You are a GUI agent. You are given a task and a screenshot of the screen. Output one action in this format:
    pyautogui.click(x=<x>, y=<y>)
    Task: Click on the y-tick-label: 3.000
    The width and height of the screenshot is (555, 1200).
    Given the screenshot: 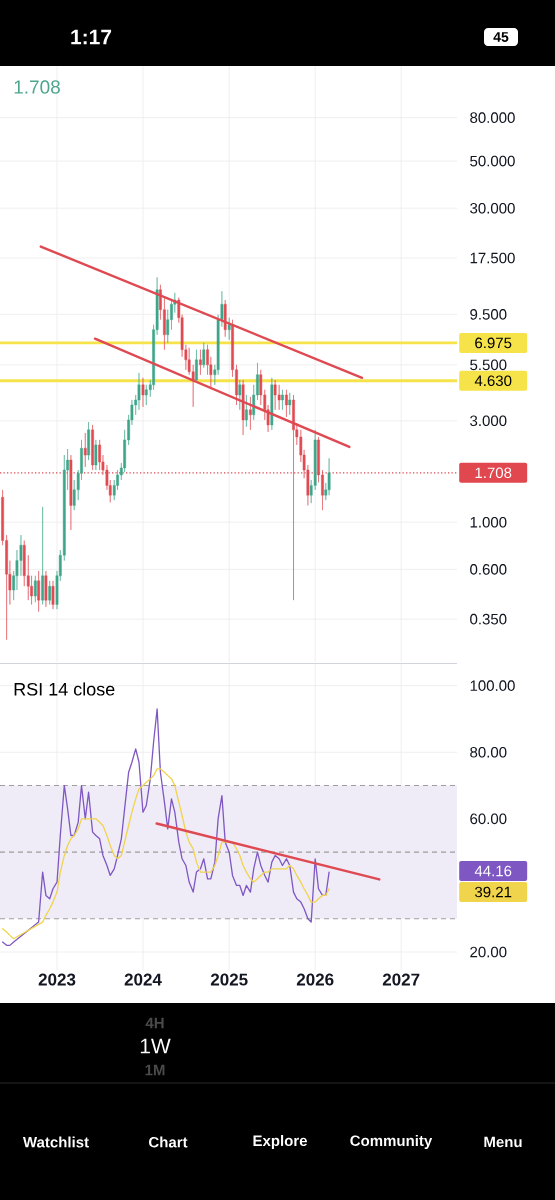 What is the action you would take?
    pyautogui.click(x=488, y=421)
    